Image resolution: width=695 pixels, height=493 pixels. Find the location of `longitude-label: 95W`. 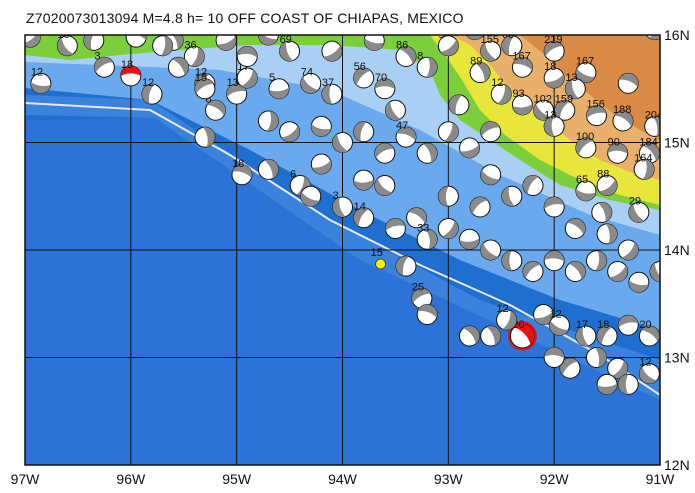

longitude-label: 95W is located at coordinates (237, 479).